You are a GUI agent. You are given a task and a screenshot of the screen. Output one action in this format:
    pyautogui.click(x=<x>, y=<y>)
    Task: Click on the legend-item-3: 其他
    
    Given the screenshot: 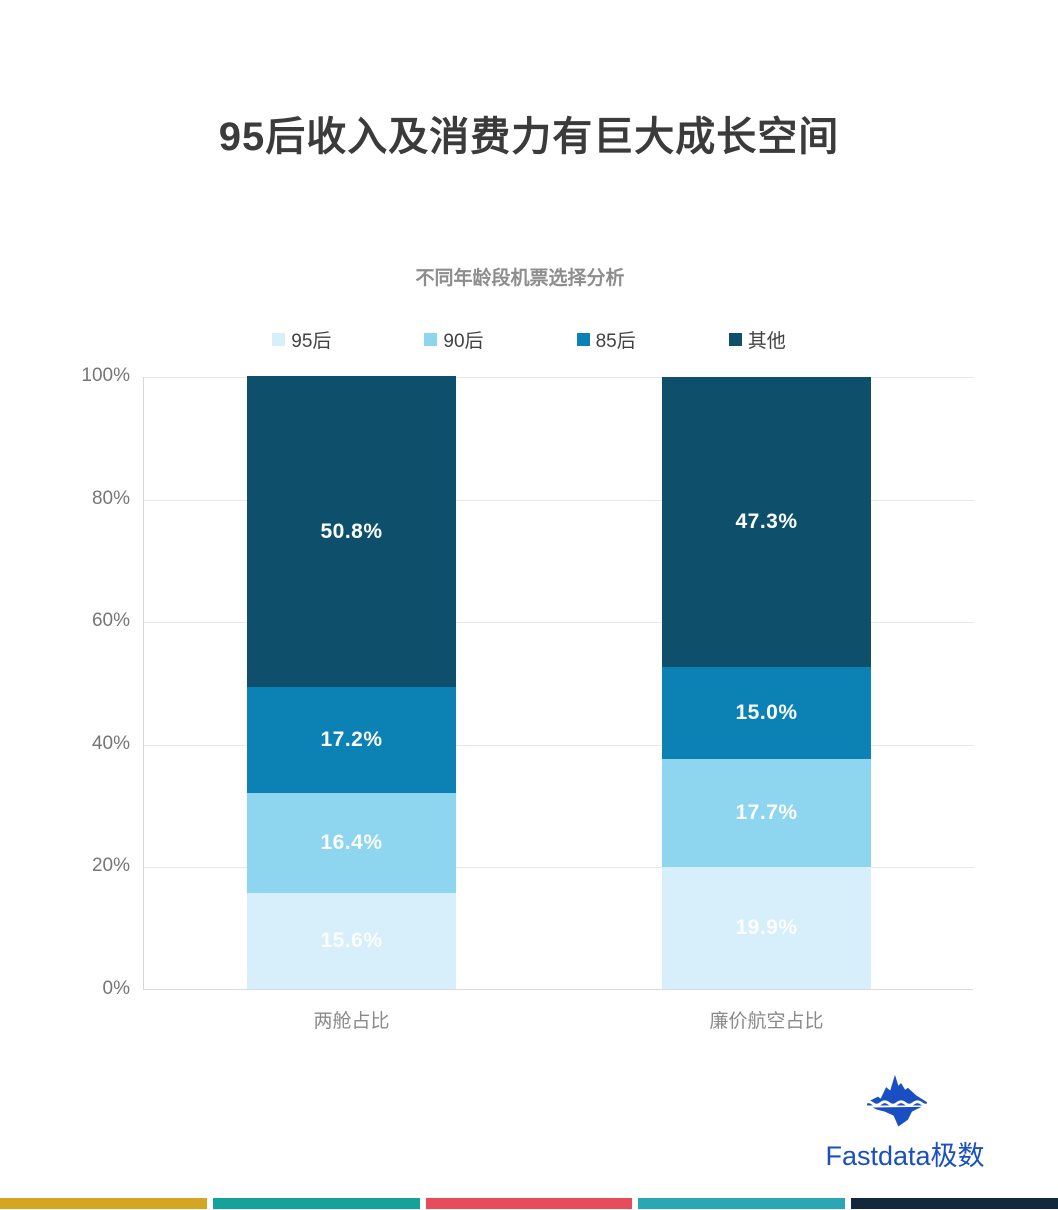 What is the action you would take?
    pyautogui.click(x=757, y=339)
    